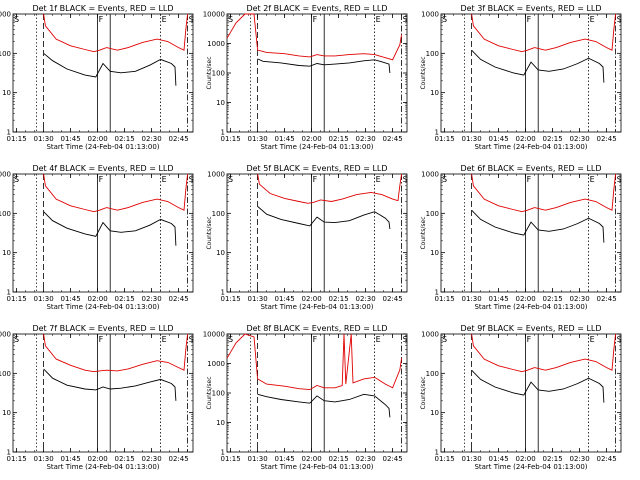 This screenshot has height=480, width=640. I want to click on panel-title: Det 5f BLACK = Events, RED = LLD, so click(316, 168).